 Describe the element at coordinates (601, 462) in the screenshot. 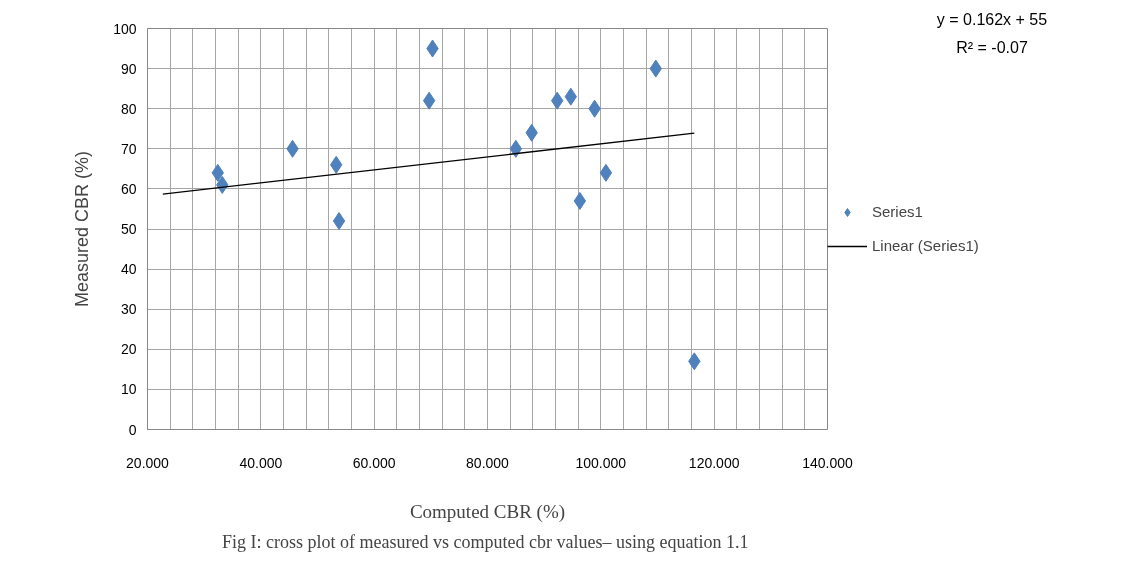

I see `x-tick-label: 100.000` at that location.